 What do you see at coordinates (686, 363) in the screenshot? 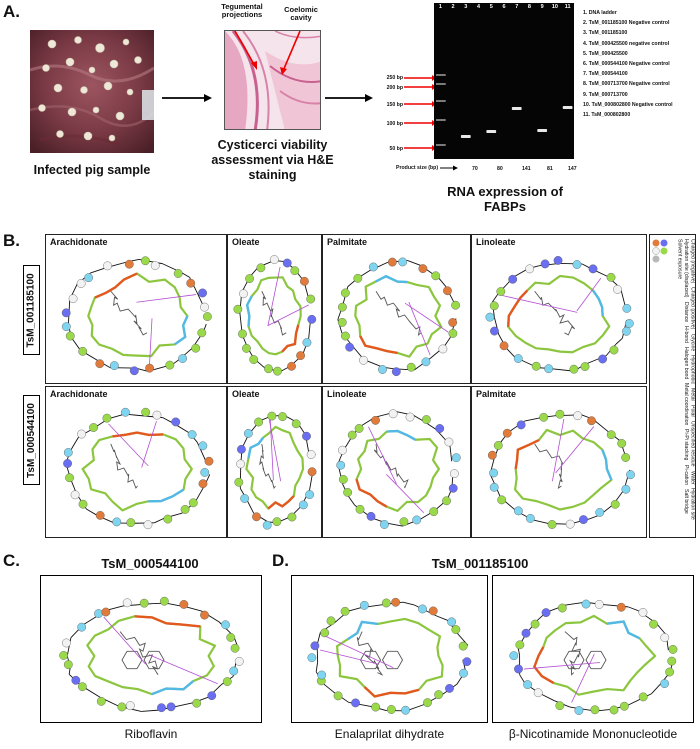
I see `key-item: Halogen bond` at bounding box center [686, 363].